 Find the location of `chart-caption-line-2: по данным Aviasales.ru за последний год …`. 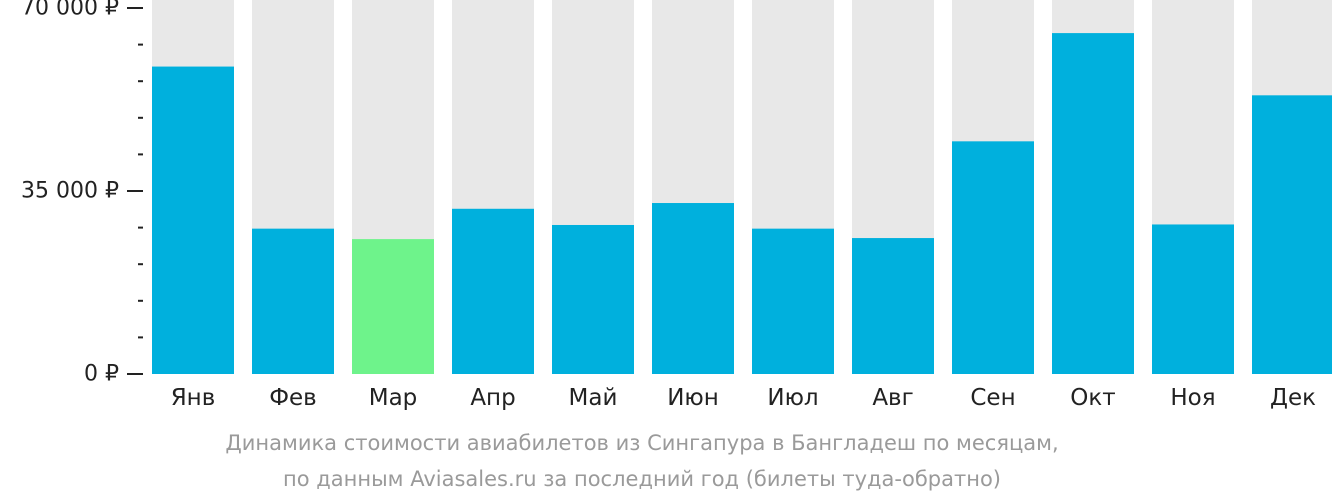

chart-caption-line-2: по данным Aviasales.ru за последний год … is located at coordinates (642, 479).